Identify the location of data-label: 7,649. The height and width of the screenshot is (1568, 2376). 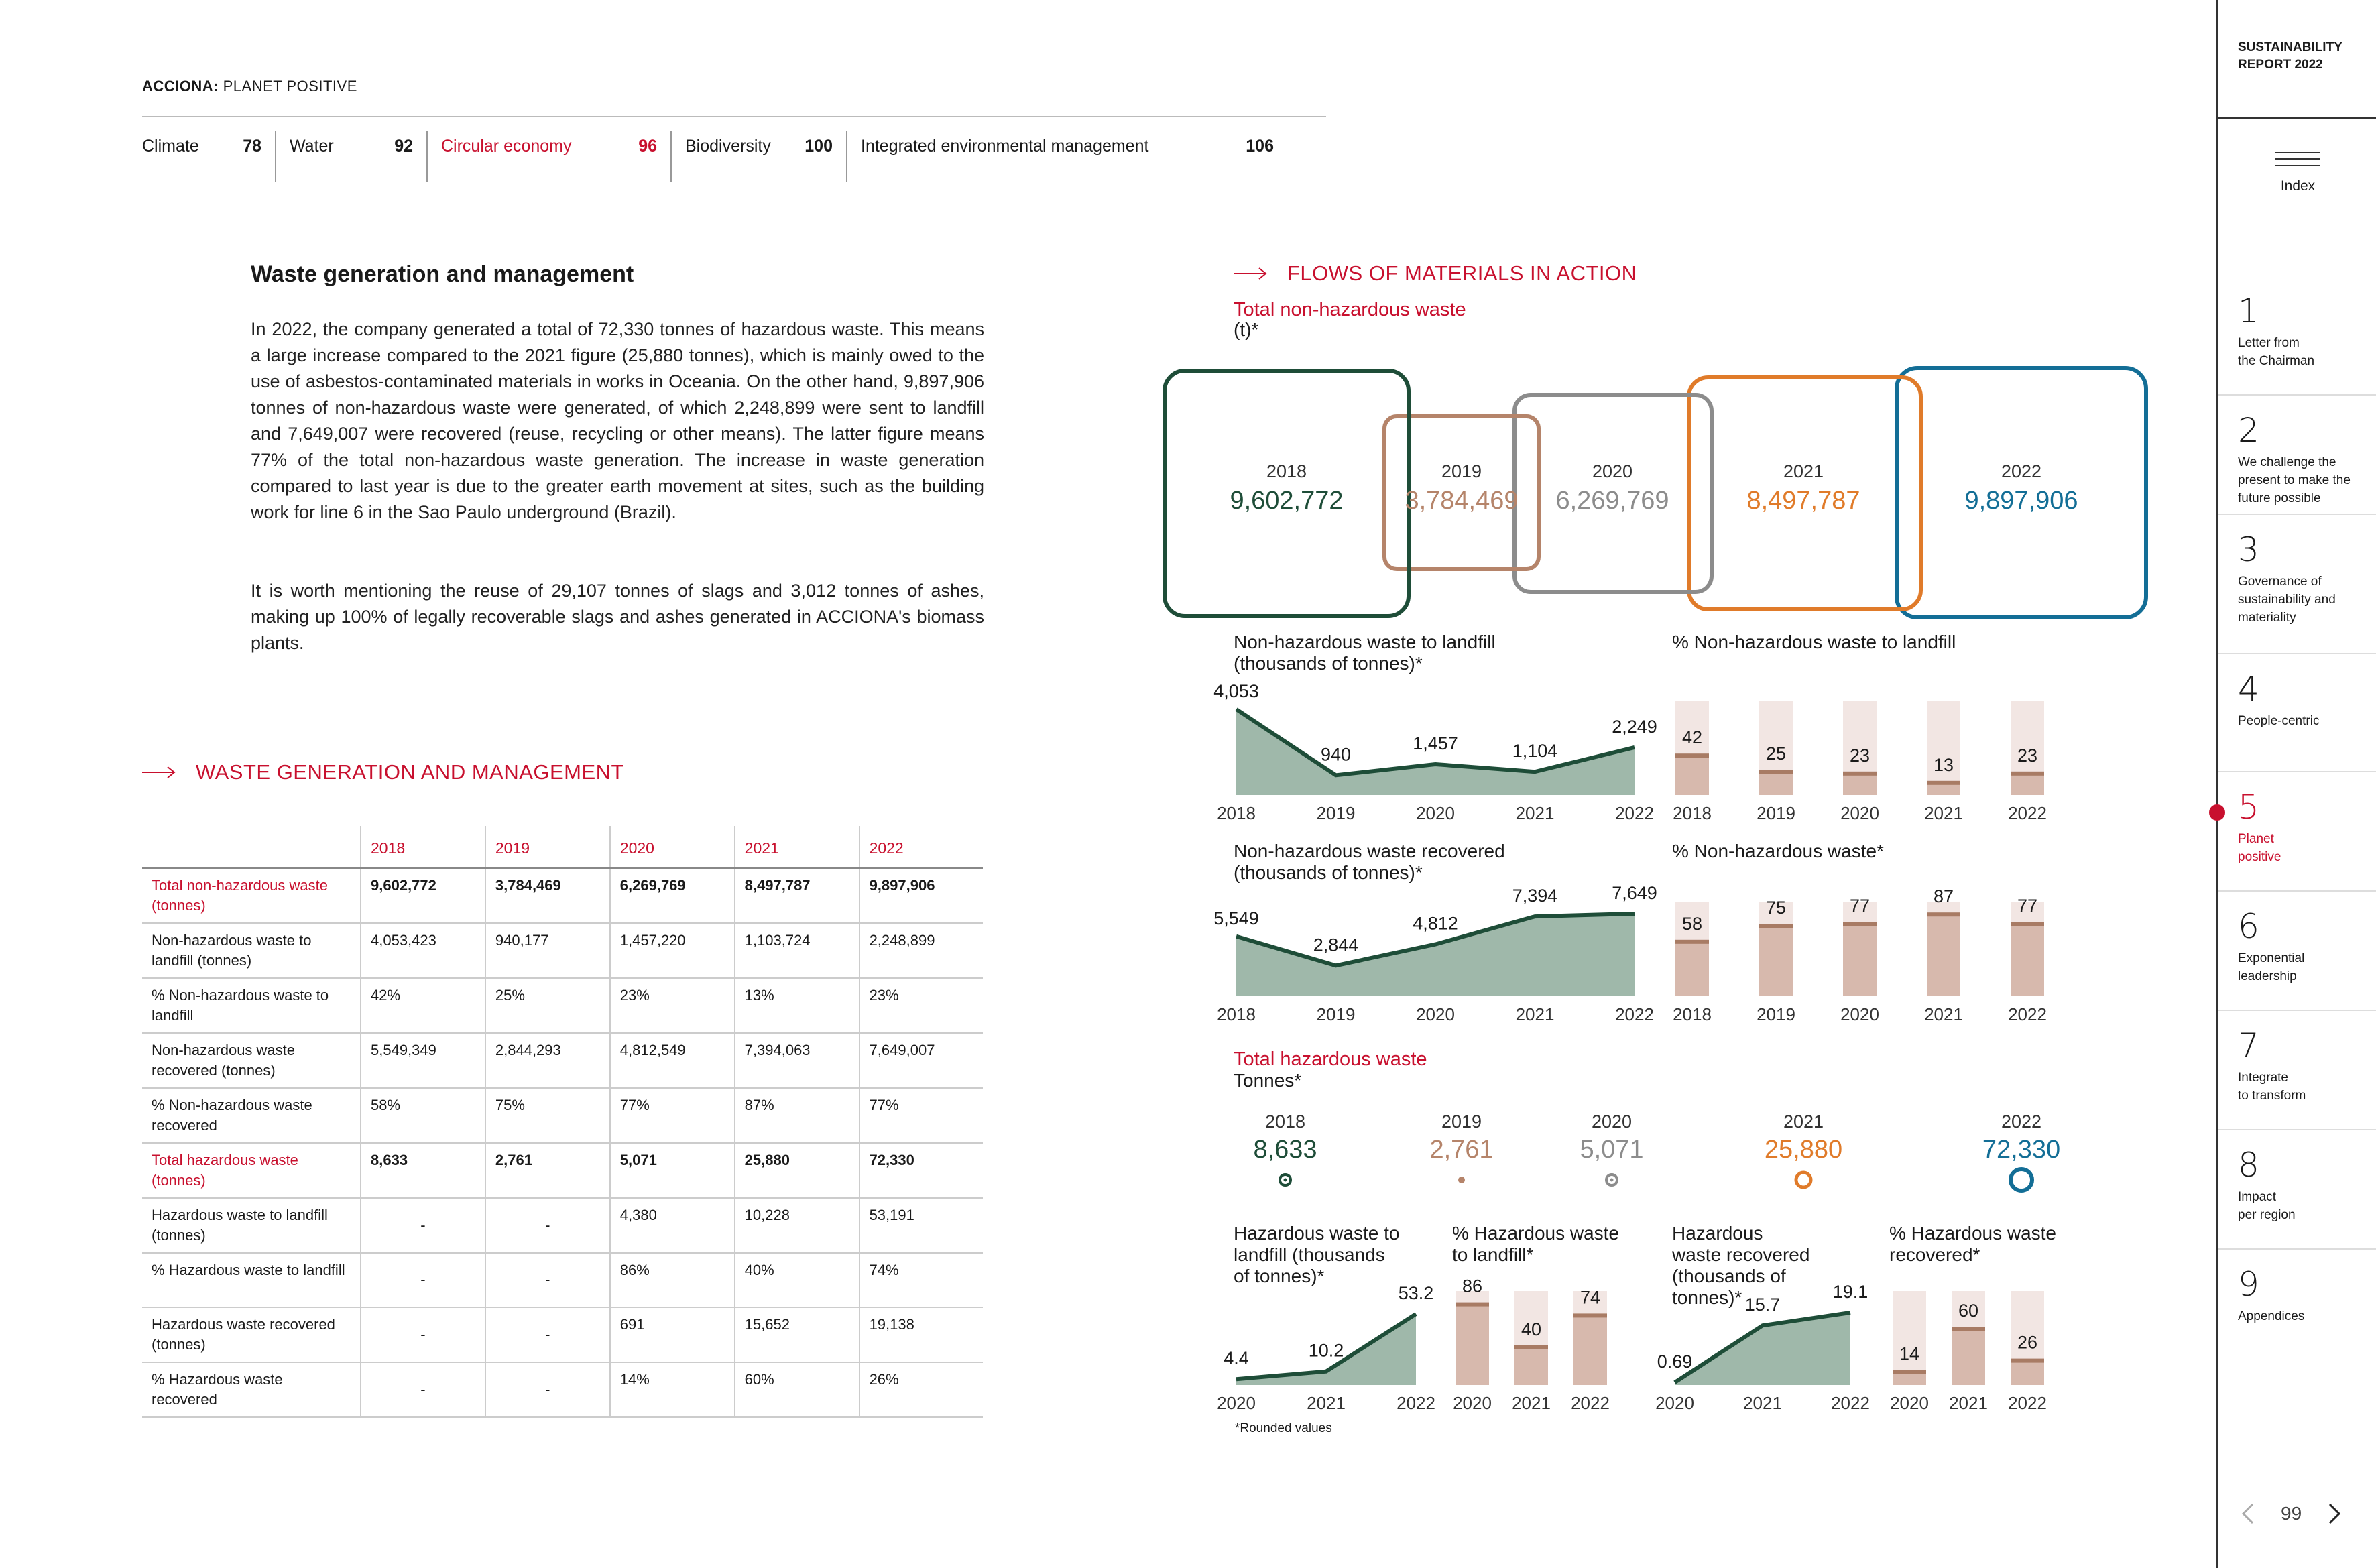
(1634, 893).